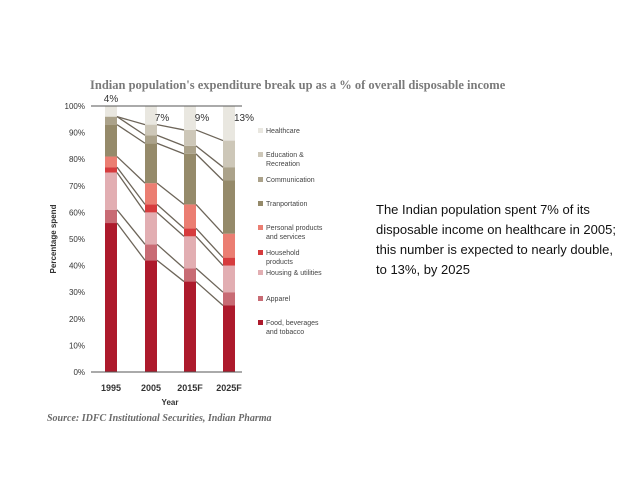 Image resolution: width=638 pixels, height=493 pixels. Describe the element at coordinates (77, 186) in the screenshot. I see `y-tick-label: 70%` at that location.